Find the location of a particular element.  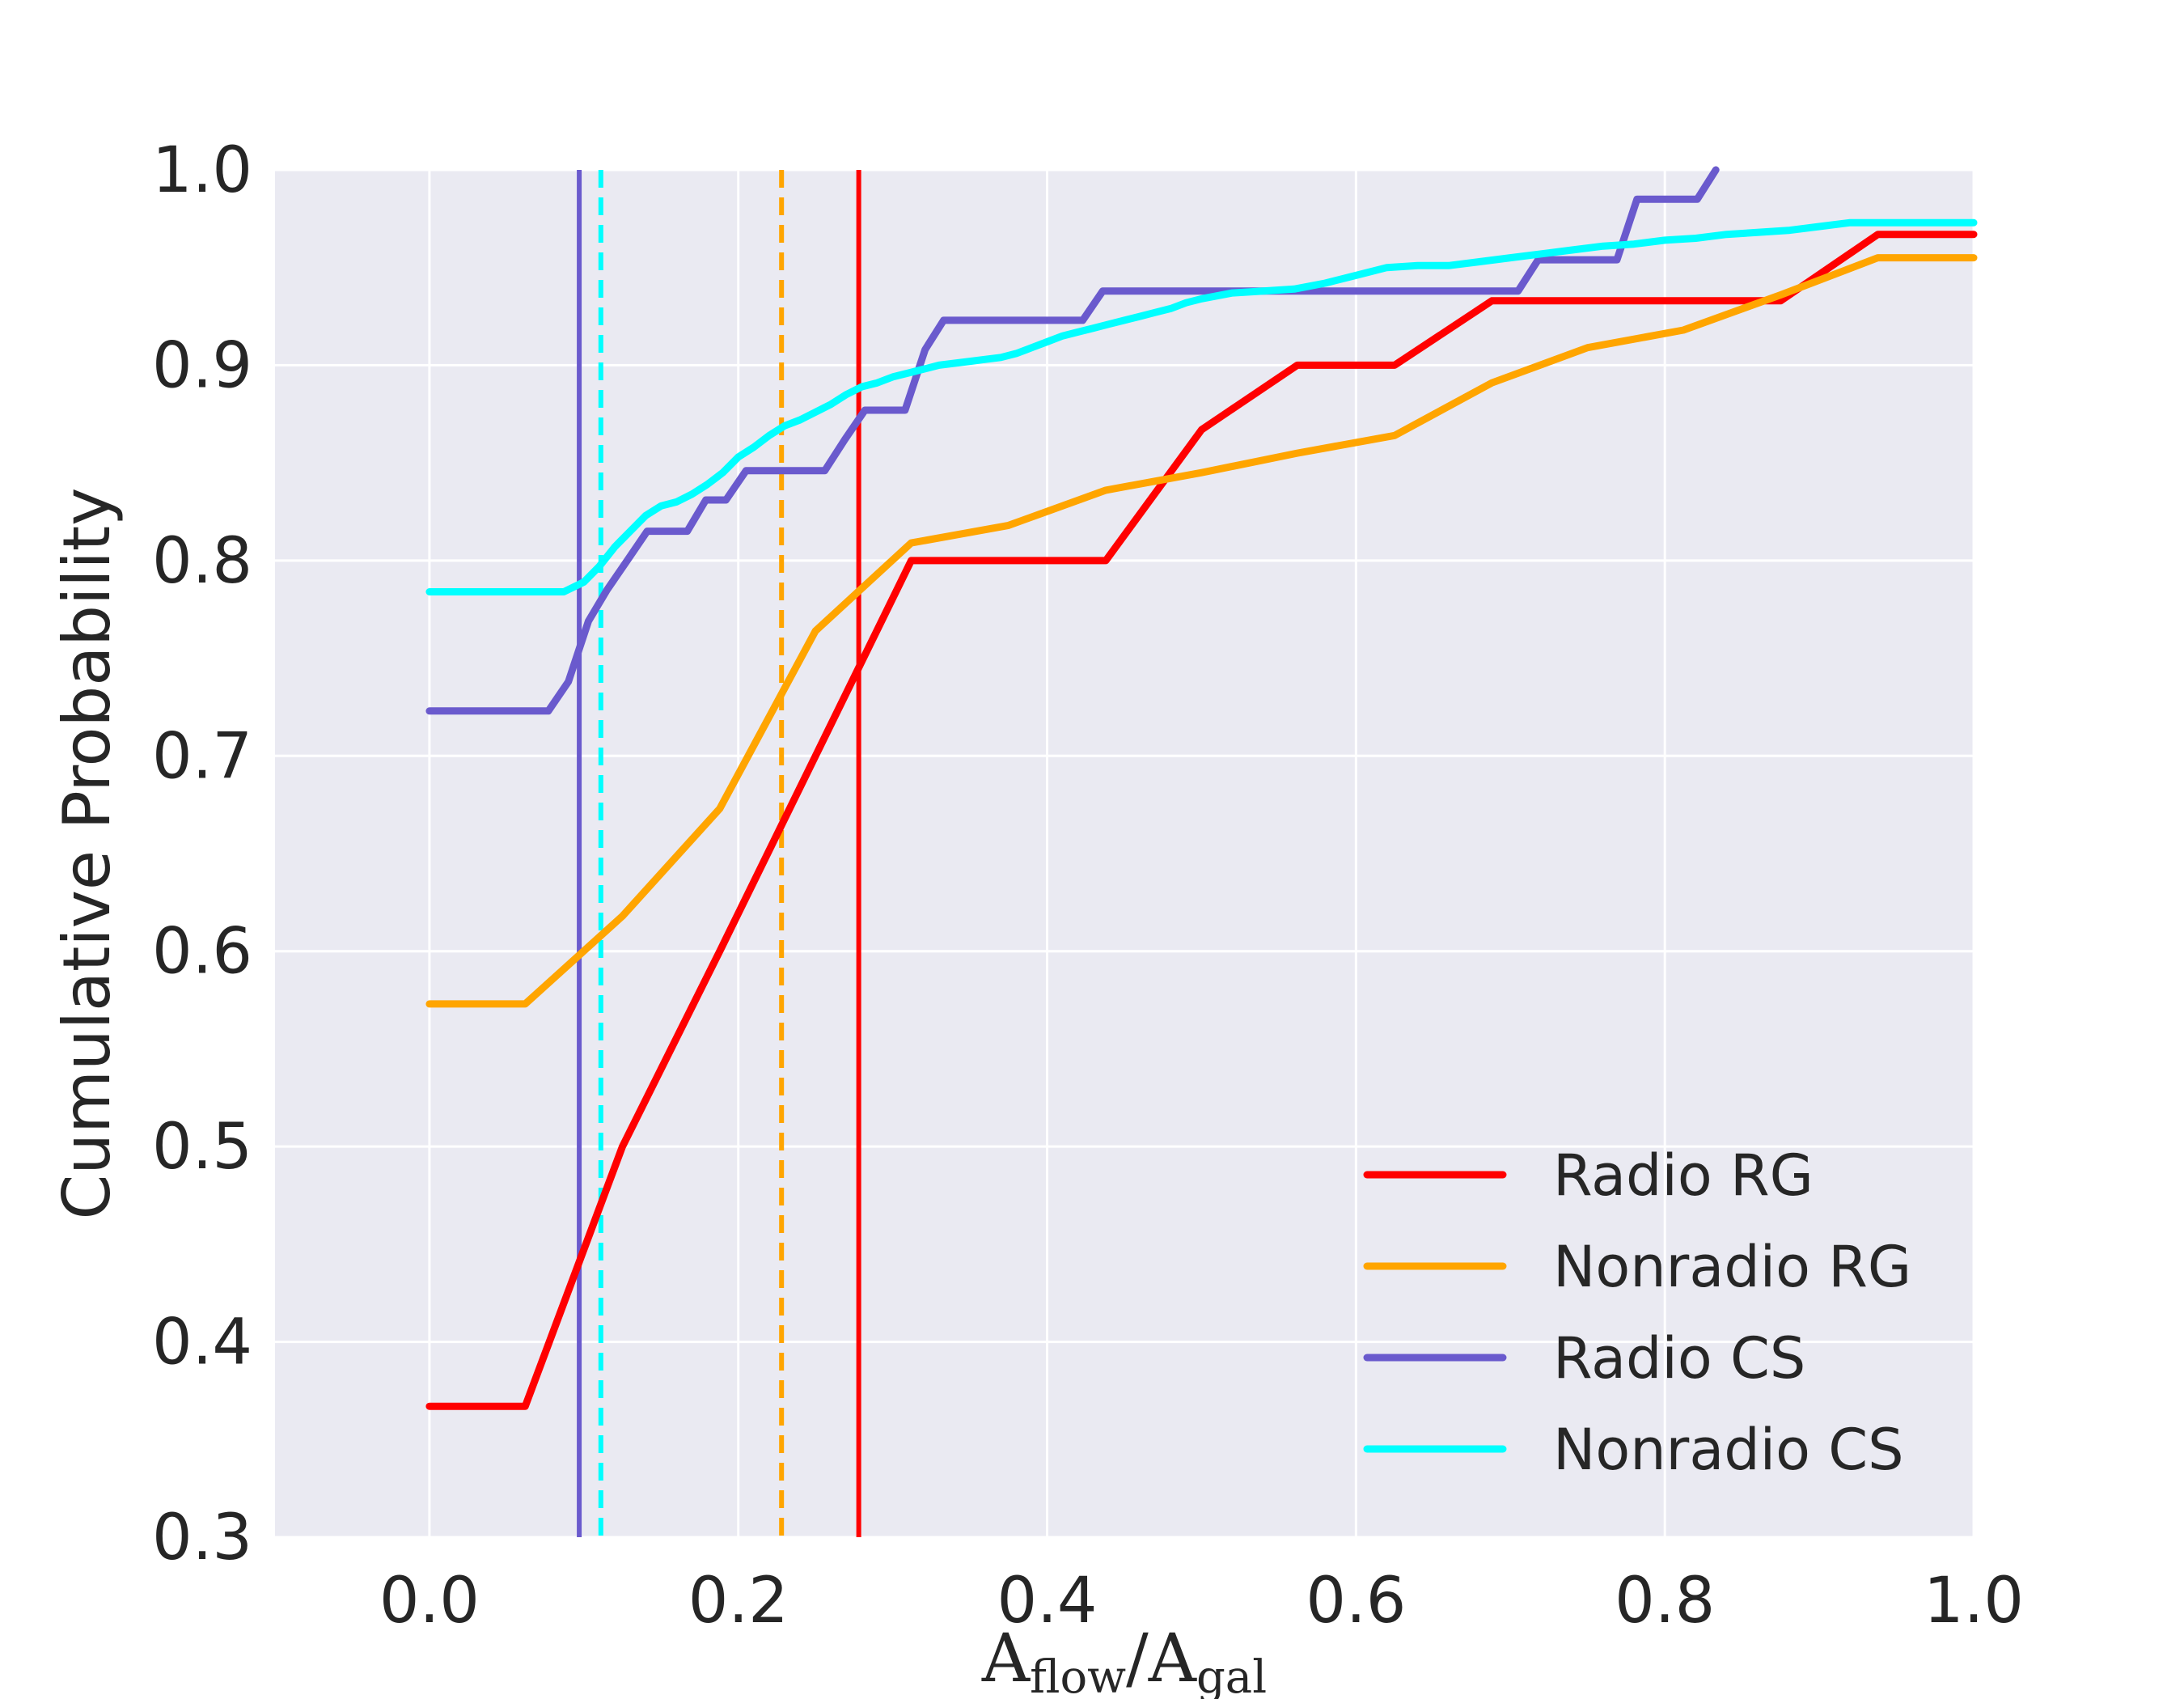

y-tick-label: 0.7 is located at coordinates (202, 756).